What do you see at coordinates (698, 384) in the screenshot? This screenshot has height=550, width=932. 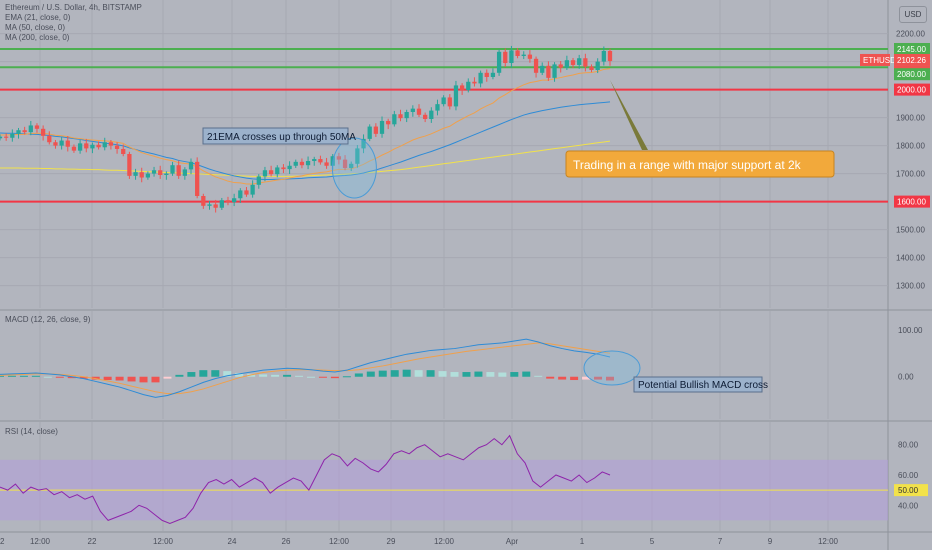 I see `macd-annotation-box` at bounding box center [698, 384].